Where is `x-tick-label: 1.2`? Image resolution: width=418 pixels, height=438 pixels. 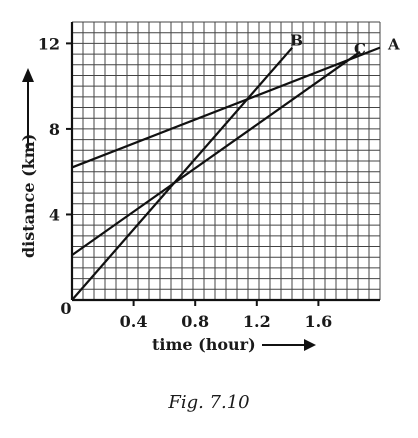 x-tick-label: 1.2 is located at coordinates (257, 321).